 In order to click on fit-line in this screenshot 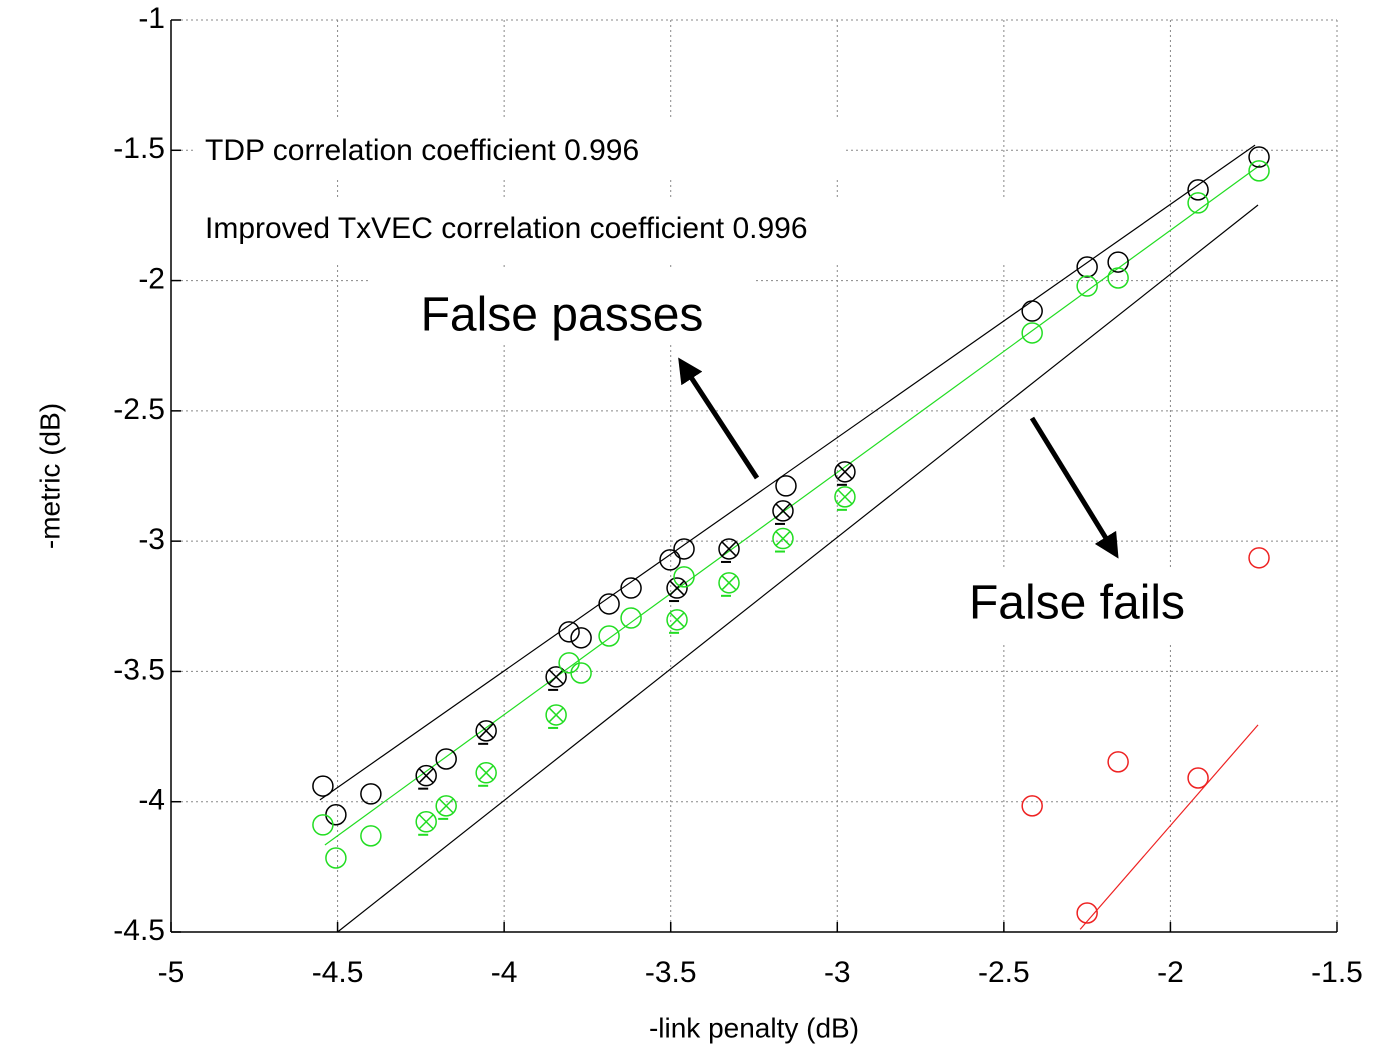, I will do `click(1169, 827)`.